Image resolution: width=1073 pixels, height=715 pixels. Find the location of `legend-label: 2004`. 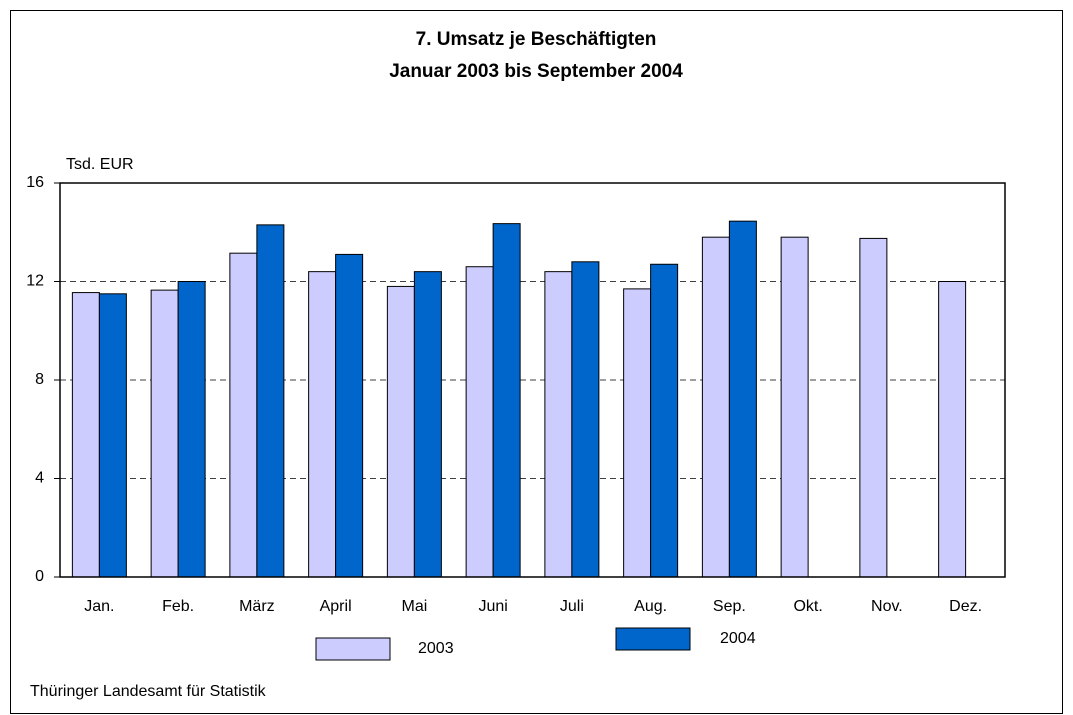

legend-label: 2004 is located at coordinates (738, 638).